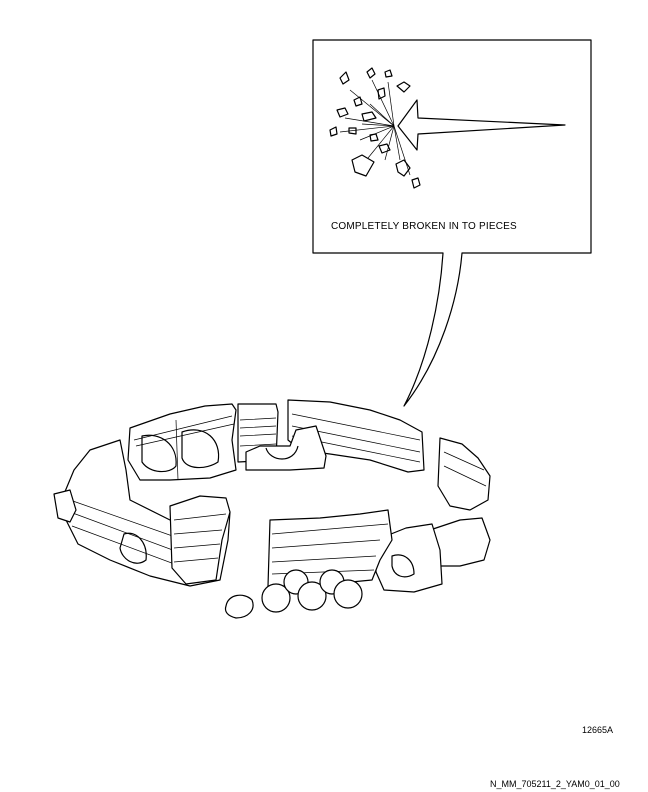 This screenshot has height=792, width=648. What do you see at coordinates (293, 594) in the screenshot?
I see `loose-balls` at bounding box center [293, 594].